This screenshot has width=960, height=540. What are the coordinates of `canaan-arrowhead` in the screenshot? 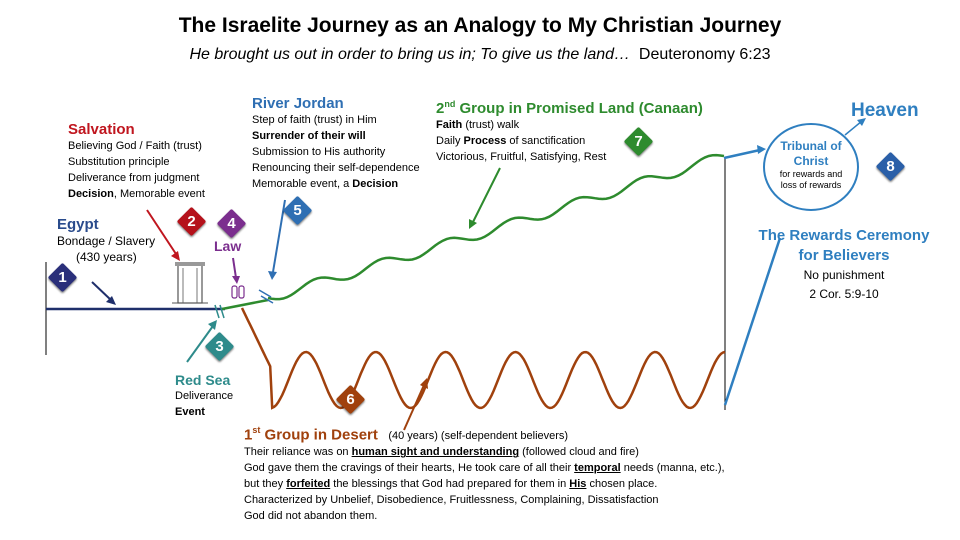 It's located at (473, 224).